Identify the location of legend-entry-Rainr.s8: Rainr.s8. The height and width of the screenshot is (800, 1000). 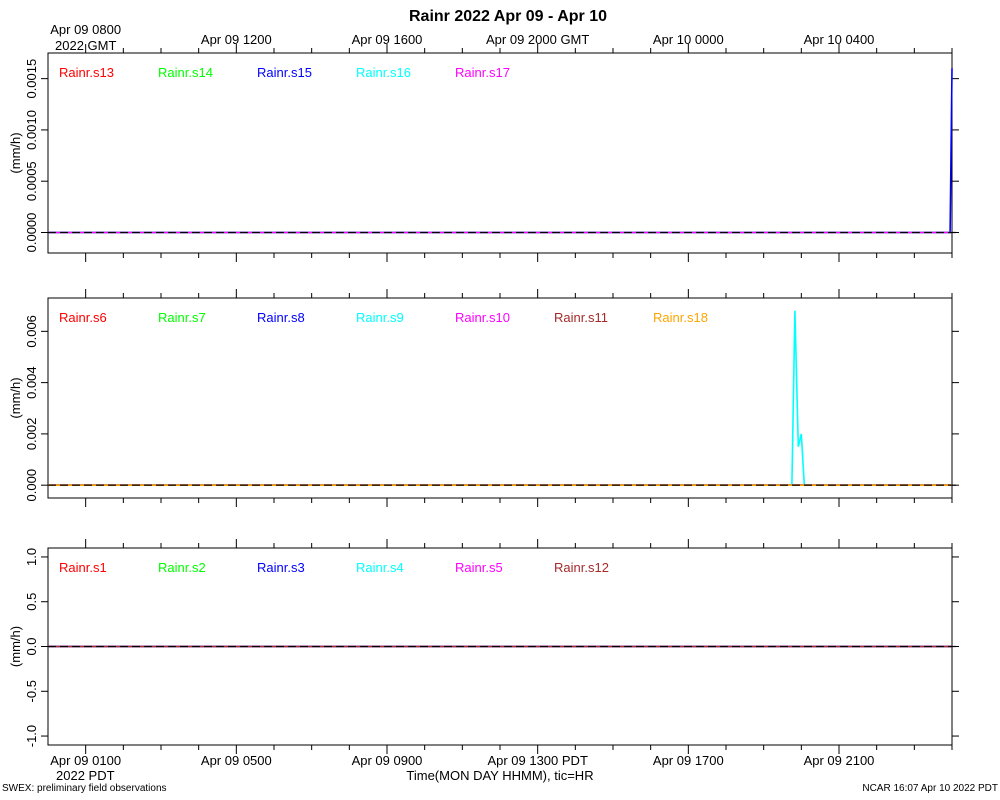
(281, 317).